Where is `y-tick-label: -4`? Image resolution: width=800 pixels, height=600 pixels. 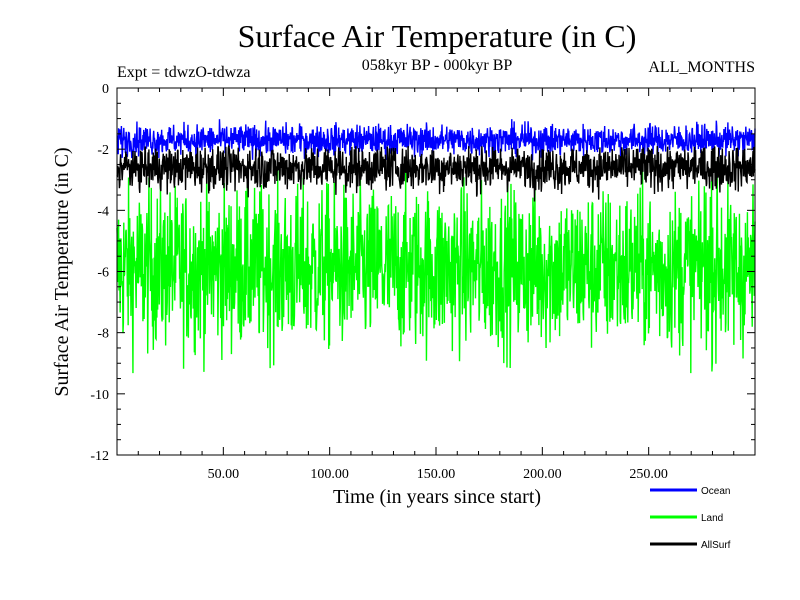 y-tick-label: -4 is located at coordinates (103, 211).